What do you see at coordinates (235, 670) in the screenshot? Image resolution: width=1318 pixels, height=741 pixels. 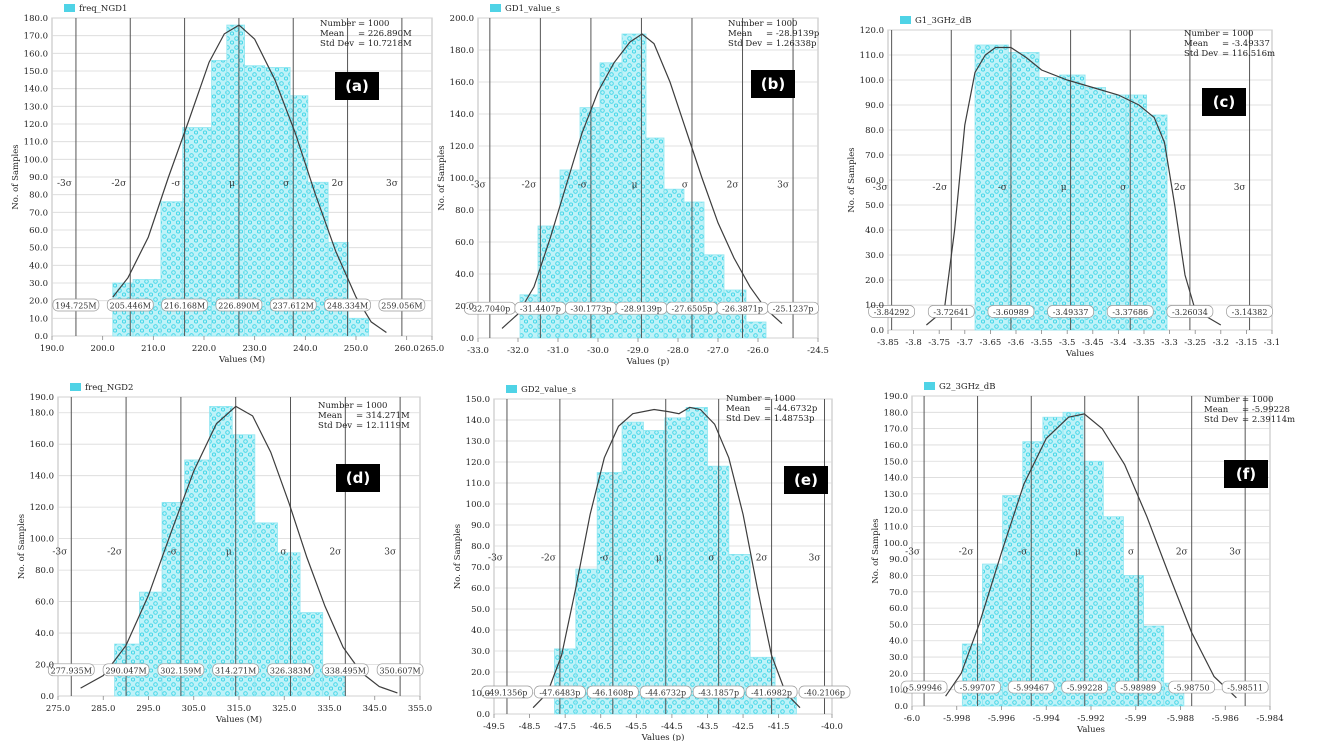 I see `sigma-value-label: 314.271M` at bounding box center [235, 670].